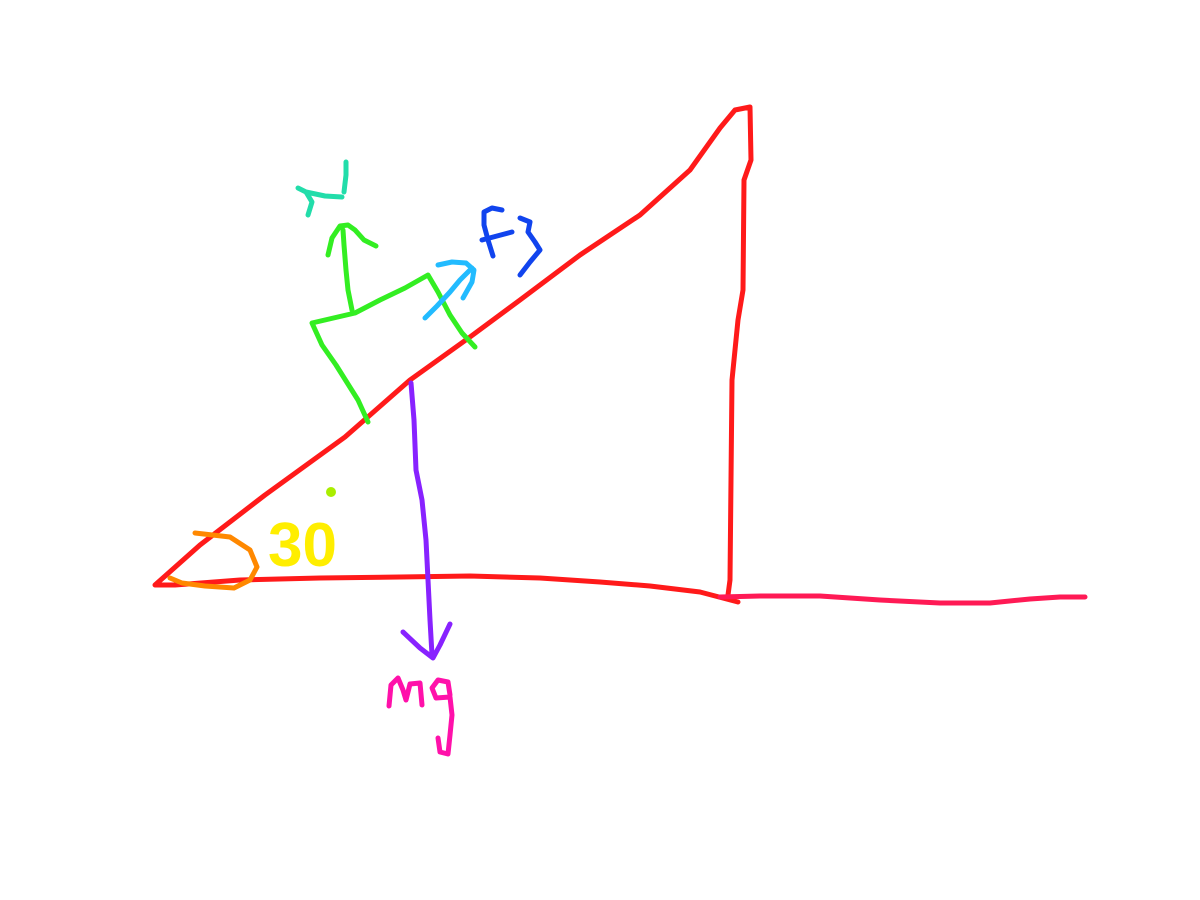 The width and height of the screenshot is (1200, 900). What do you see at coordinates (322, 188) in the screenshot?
I see `normal-force-label-glyph` at bounding box center [322, 188].